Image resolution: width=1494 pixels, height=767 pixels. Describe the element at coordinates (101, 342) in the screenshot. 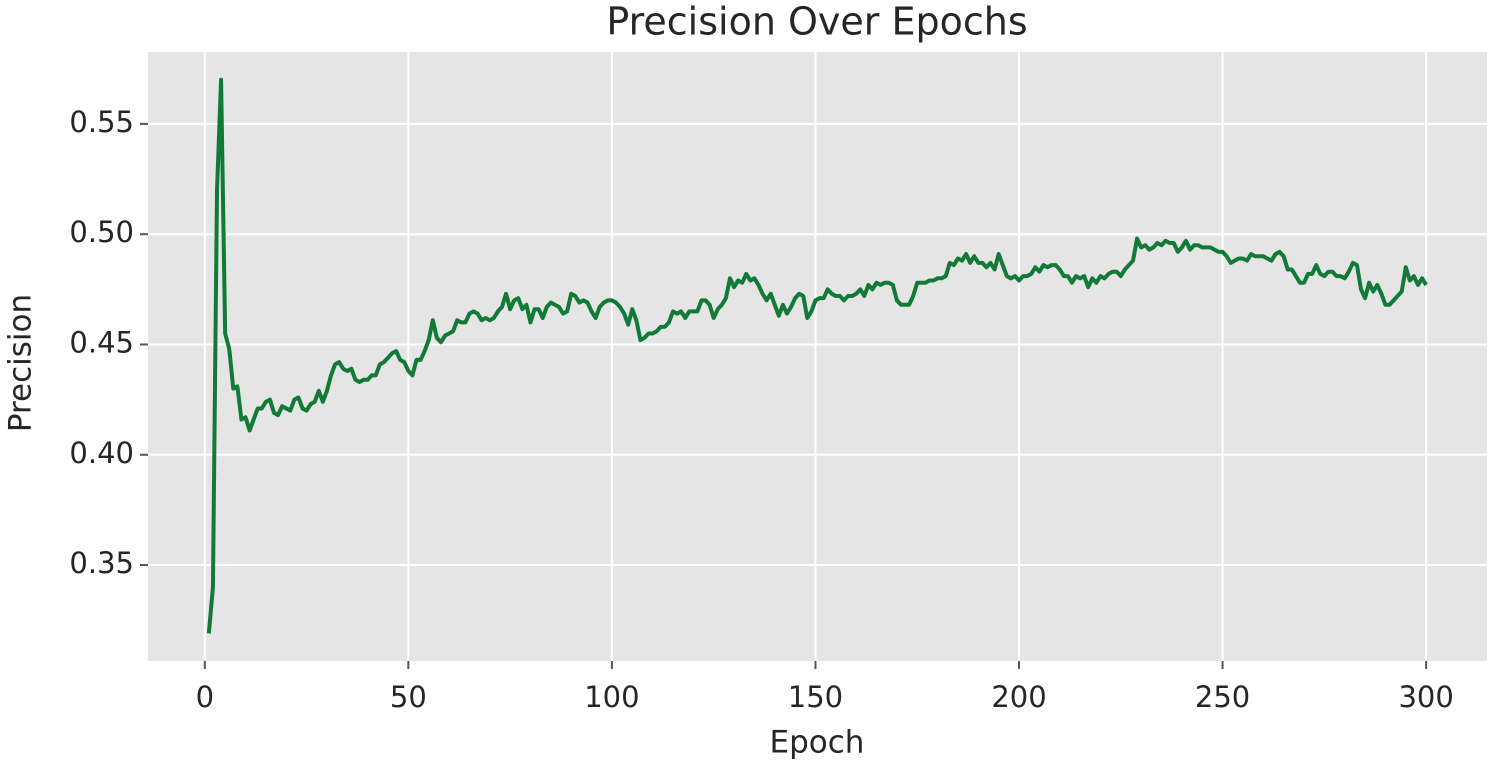

I see `y-tick-label: 0.45` at that location.